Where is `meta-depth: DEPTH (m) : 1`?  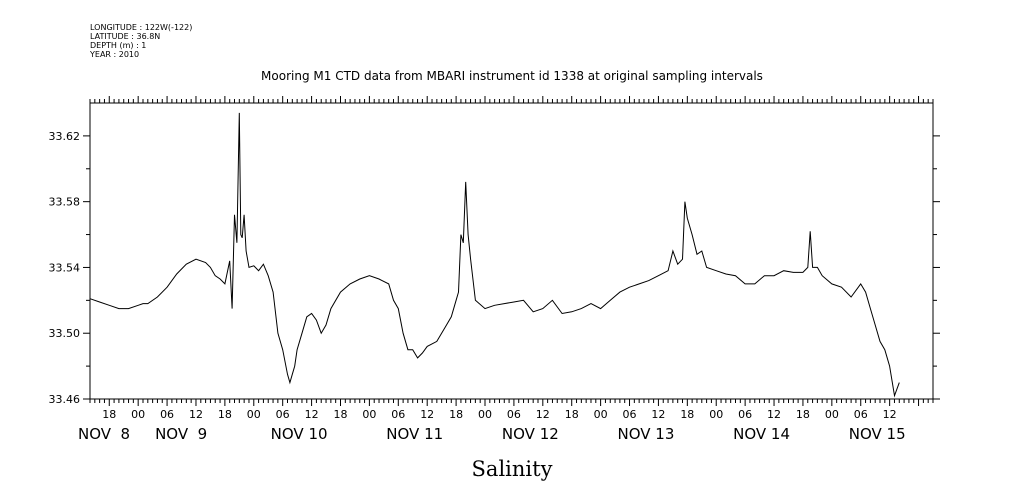 meta-depth: DEPTH (m) : 1 is located at coordinates (118, 45).